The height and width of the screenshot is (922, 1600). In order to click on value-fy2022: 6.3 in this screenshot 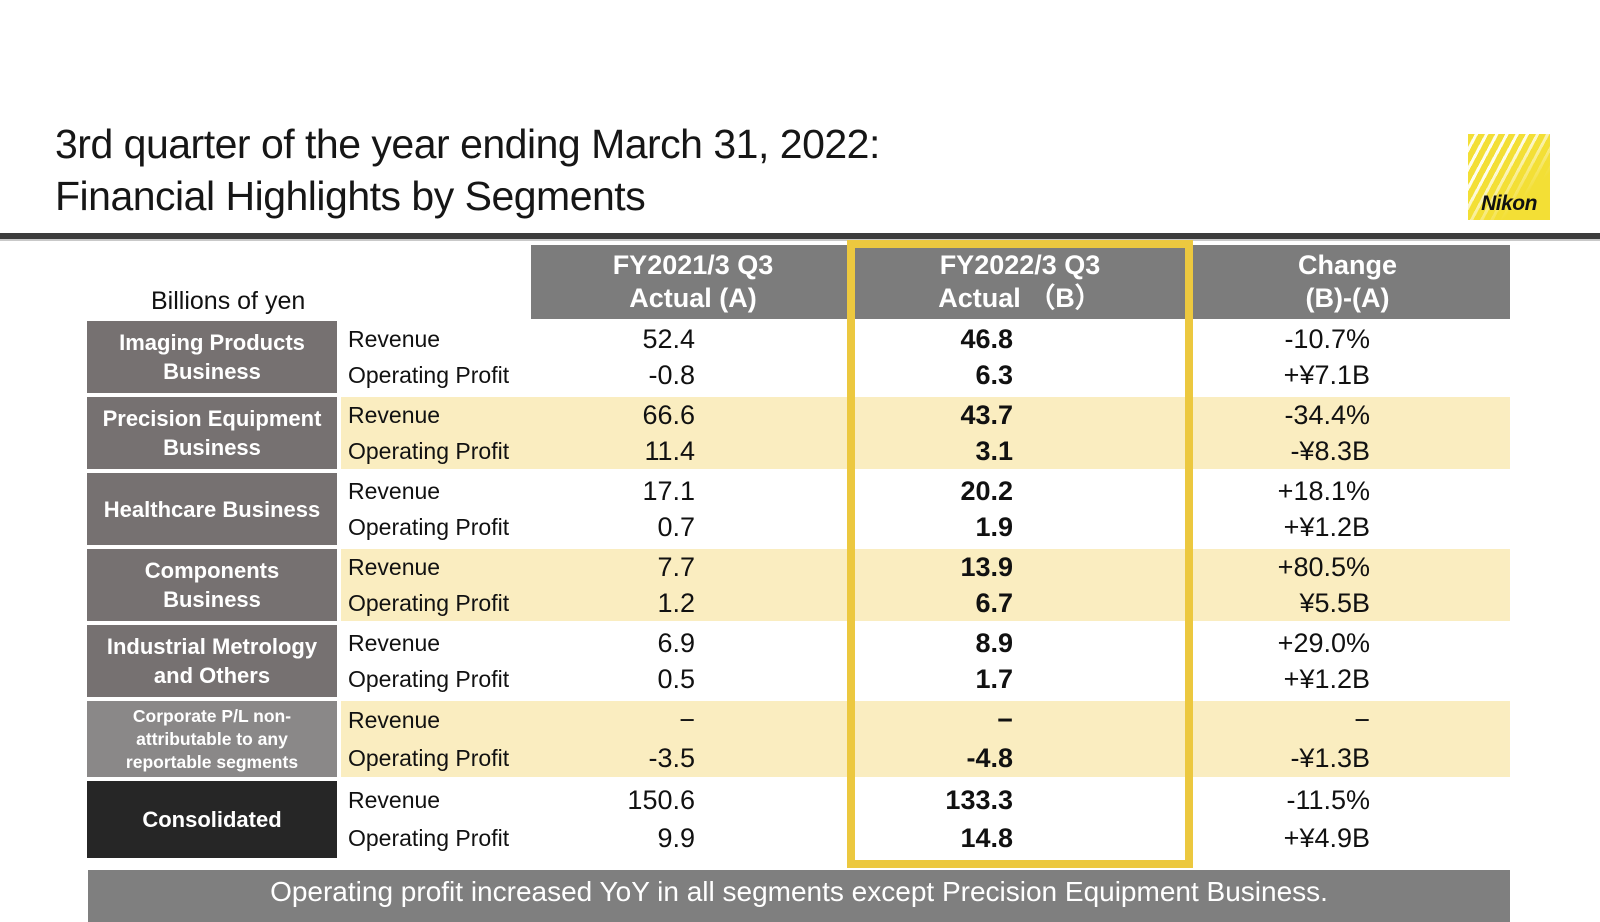, I will do `click(994, 374)`.